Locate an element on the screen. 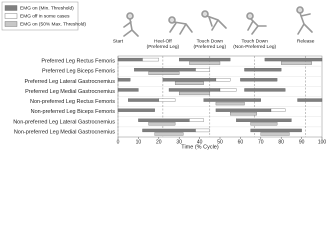  row-label: Preferred Leg Biceps Femoris is located at coordinates (78, 72).